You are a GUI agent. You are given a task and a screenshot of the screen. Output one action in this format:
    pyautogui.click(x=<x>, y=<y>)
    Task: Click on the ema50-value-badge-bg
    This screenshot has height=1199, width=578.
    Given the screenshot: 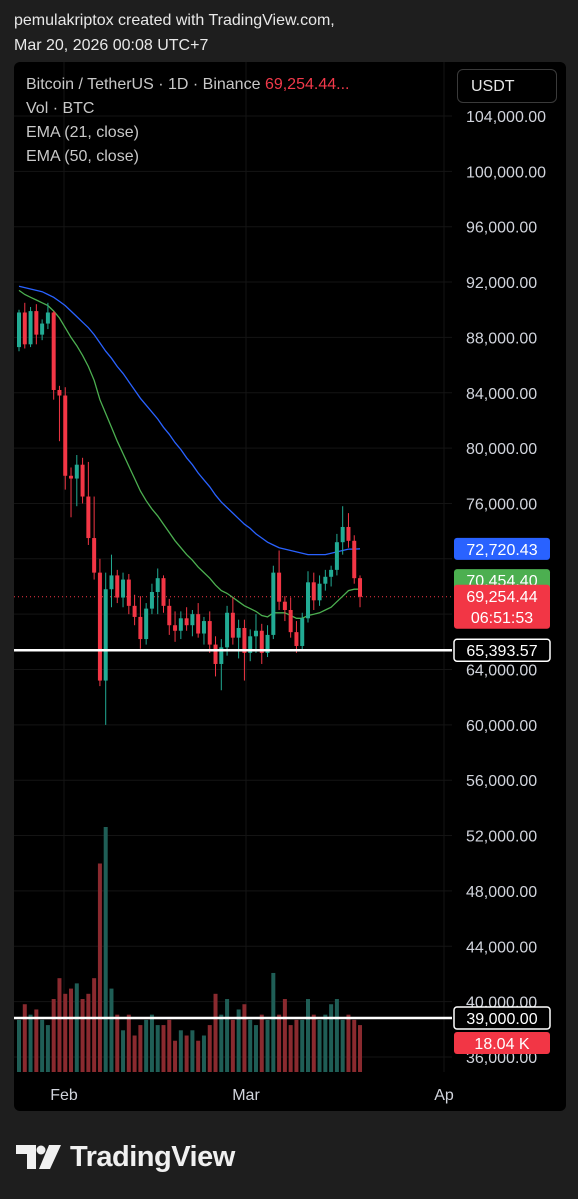 What is the action you would take?
    pyautogui.click(x=502, y=548)
    